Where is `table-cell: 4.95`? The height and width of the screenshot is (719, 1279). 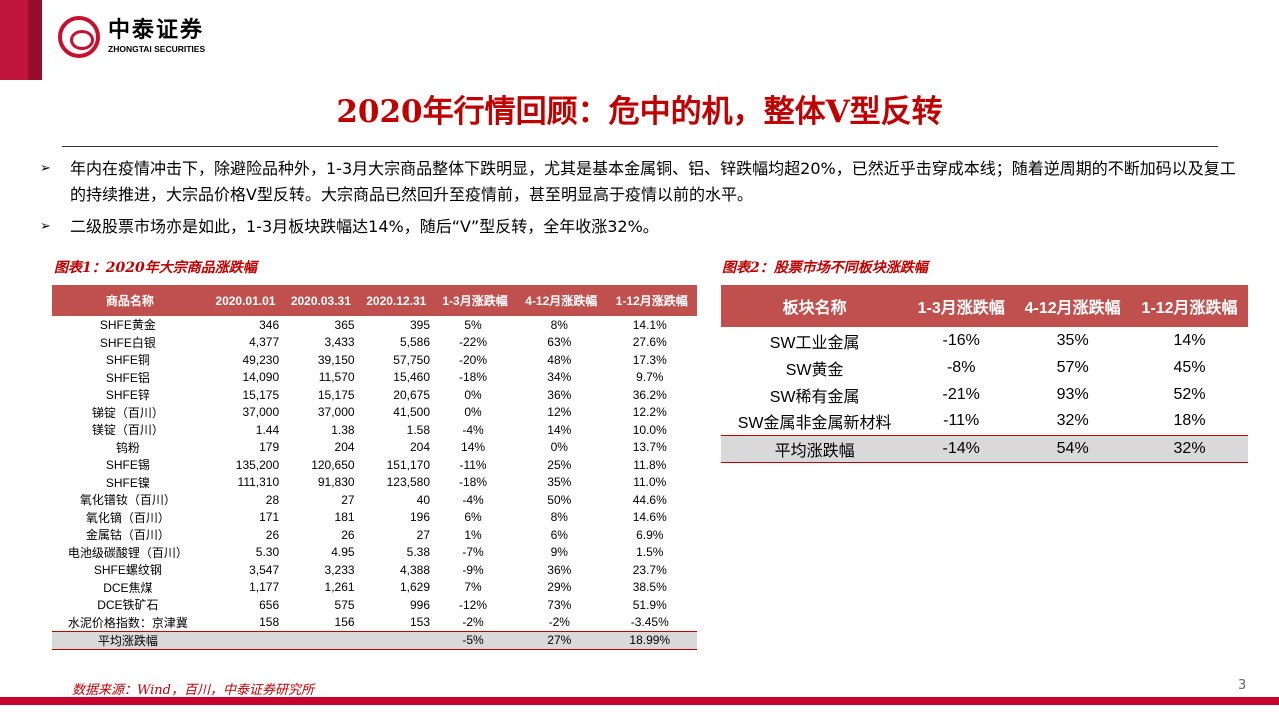 table-cell: 4.95 is located at coordinates (343, 552).